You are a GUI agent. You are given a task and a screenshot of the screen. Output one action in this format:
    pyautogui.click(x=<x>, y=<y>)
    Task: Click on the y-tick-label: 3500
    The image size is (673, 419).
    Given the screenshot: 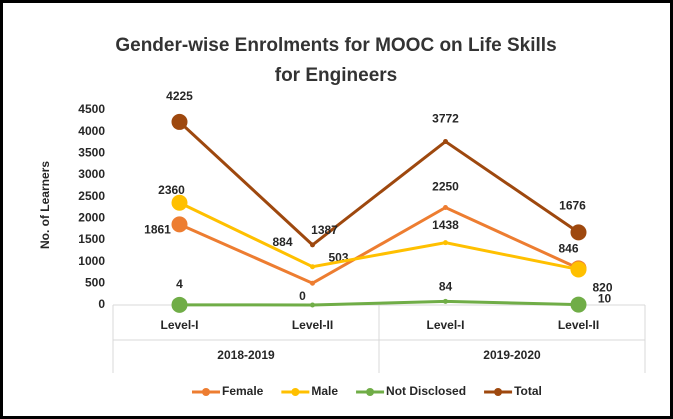 What is the action you would take?
    pyautogui.click(x=91, y=153)
    